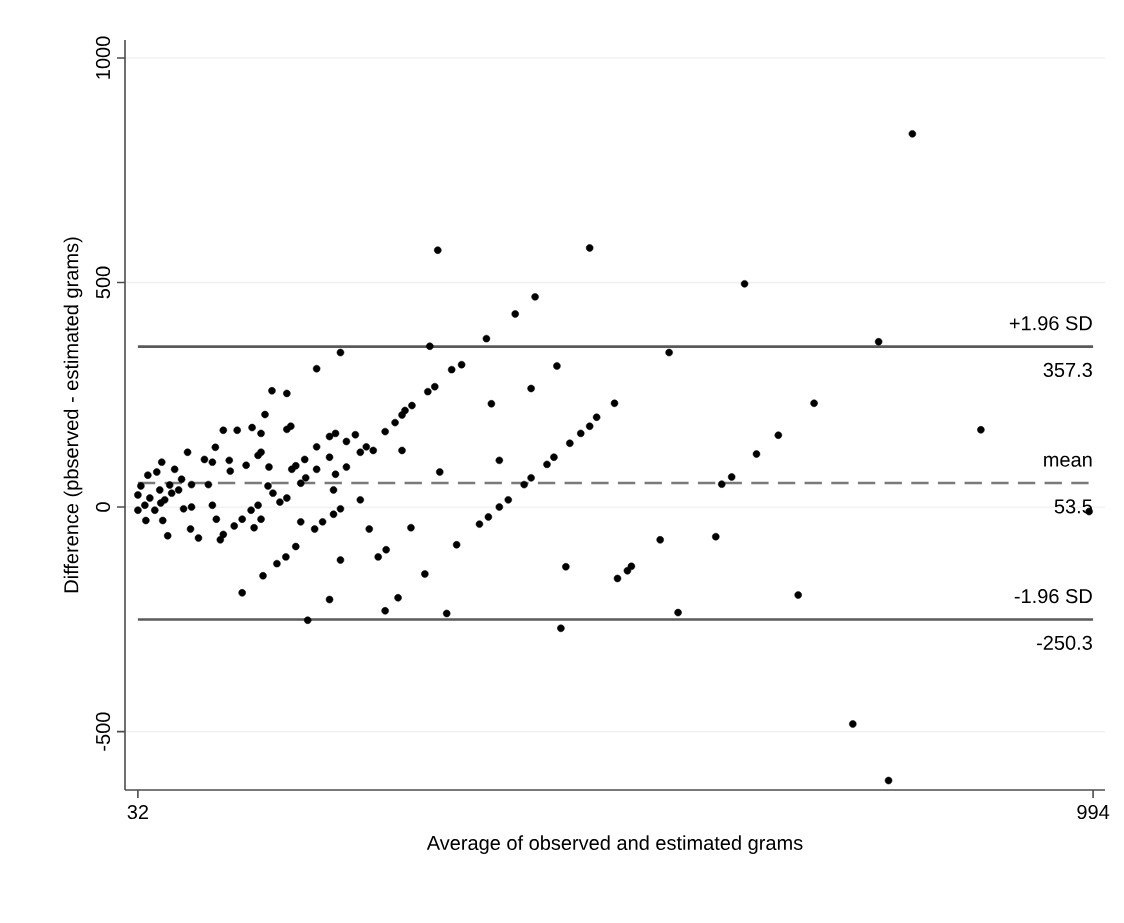  I want to click on y-tick-label: 500, so click(103, 282).